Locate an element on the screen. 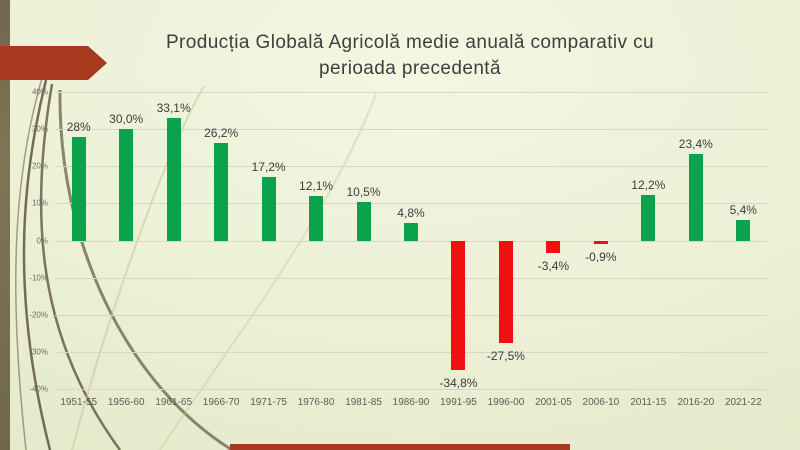 The width and height of the screenshot is (800, 450). bottom-accent-bar is located at coordinates (400, 447).